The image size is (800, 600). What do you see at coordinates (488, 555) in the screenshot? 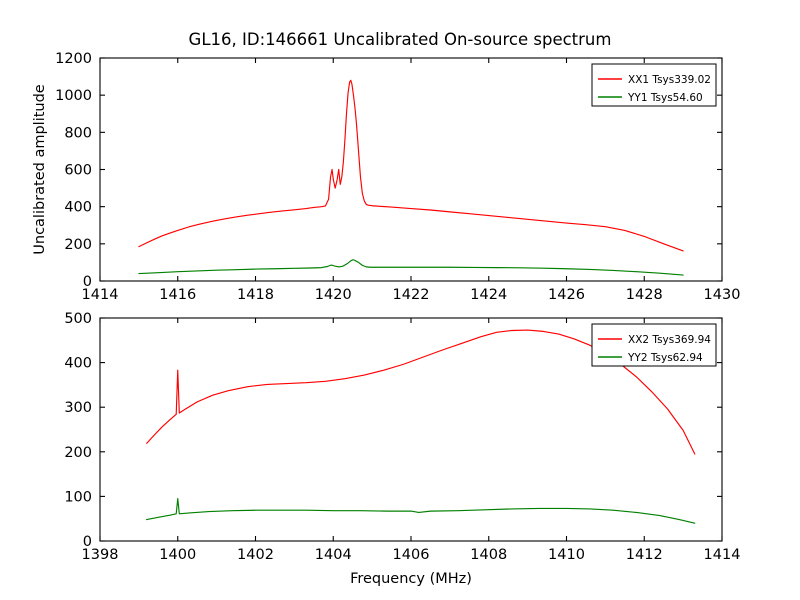
I see `x-tick-label: 1408` at bounding box center [488, 555].